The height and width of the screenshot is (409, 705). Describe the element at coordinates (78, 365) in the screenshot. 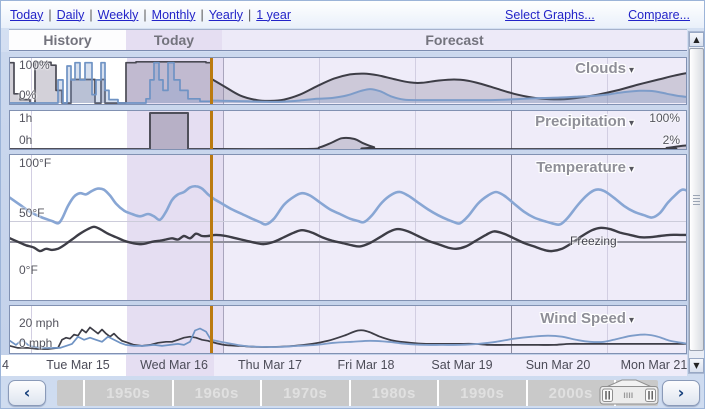

I see `day-label: Tue Mar 15` at that location.